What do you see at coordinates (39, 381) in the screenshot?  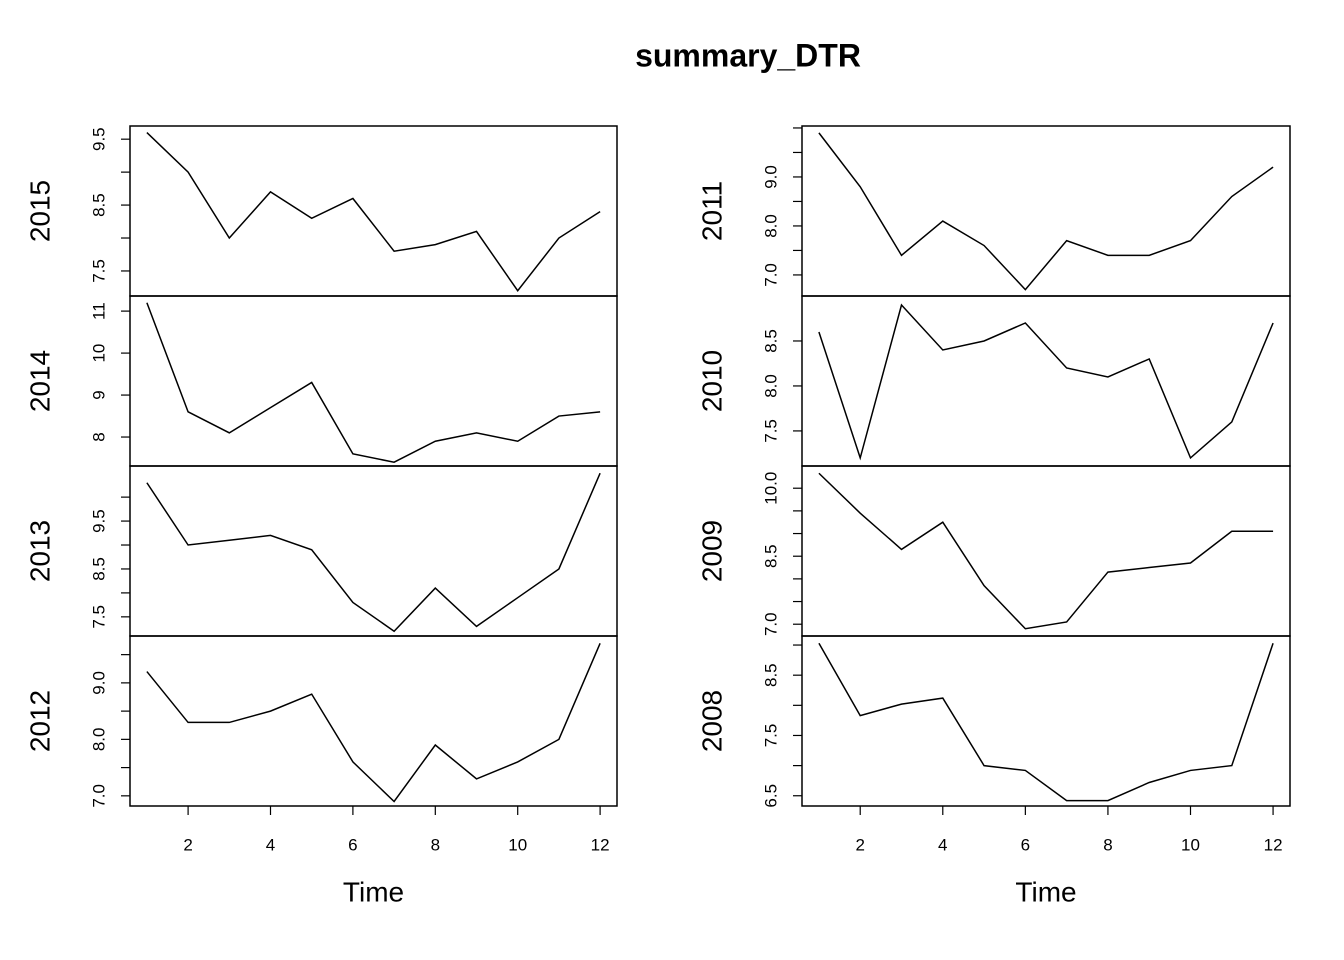 I see `y-axis-label: 2014` at bounding box center [39, 381].